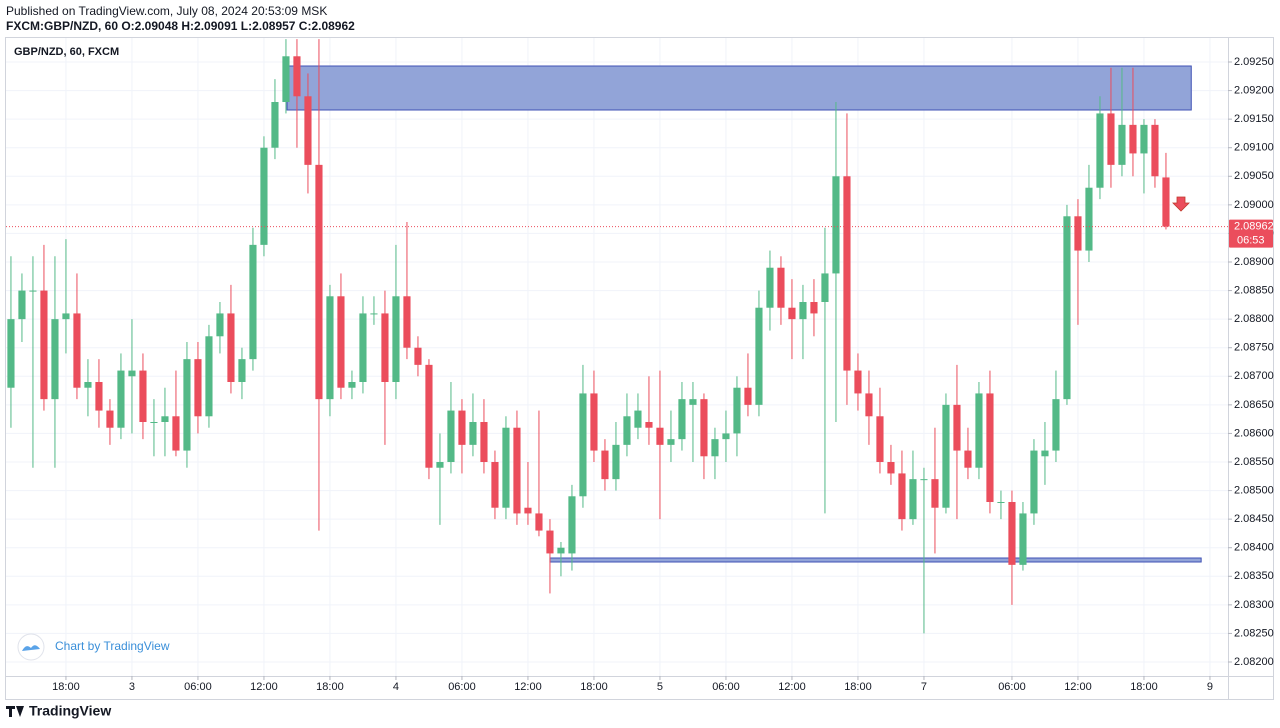 The height and width of the screenshot is (728, 1280). Describe the element at coordinates (1254, 90) in the screenshot. I see `y-tick-label: 2.09200` at that location.